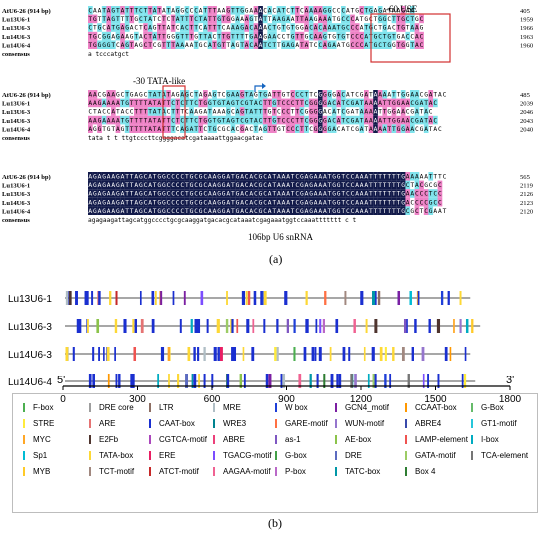  I want to click on motif-track: Lu14U6-4, so click(242, 381).